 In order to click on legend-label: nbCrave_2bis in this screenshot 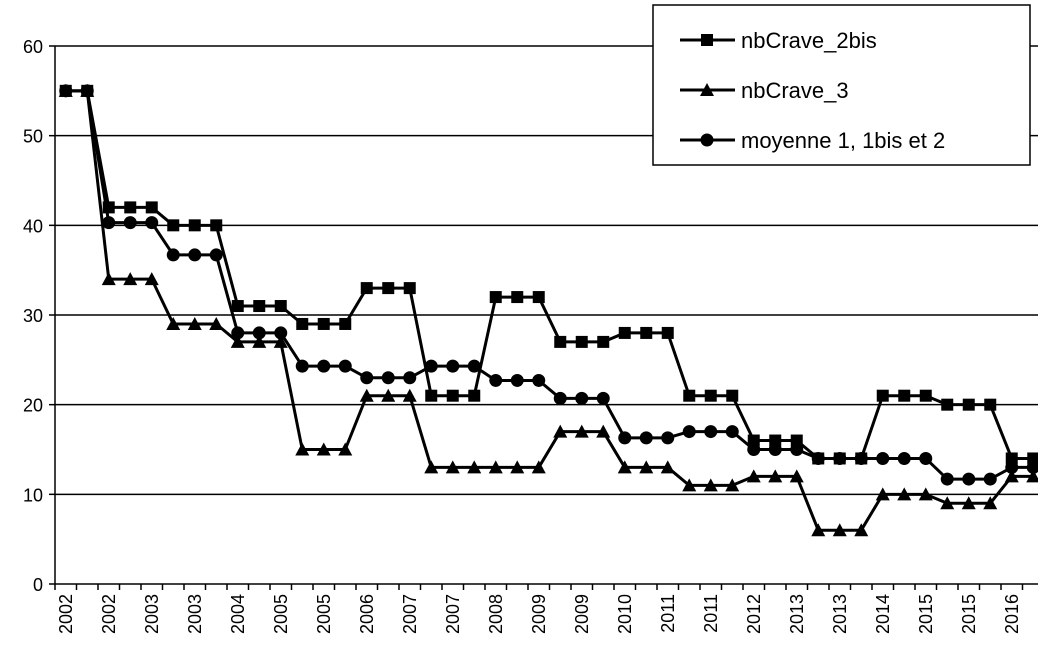, I will do `click(809, 40)`.